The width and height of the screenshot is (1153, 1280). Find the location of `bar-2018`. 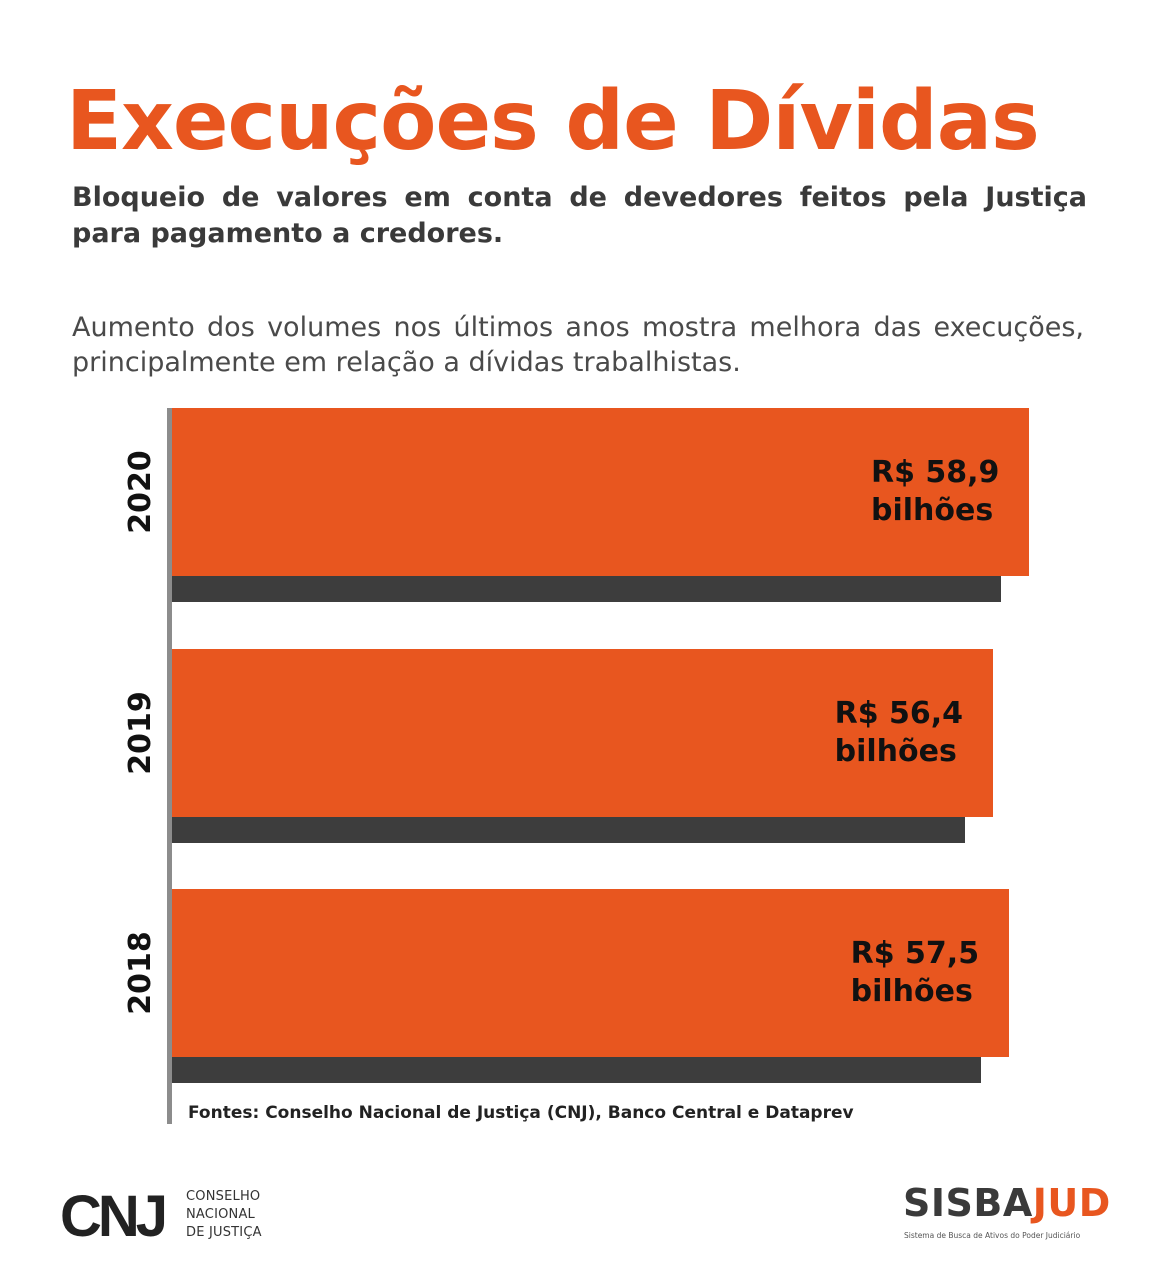

bar-2018 is located at coordinates (590, 973).